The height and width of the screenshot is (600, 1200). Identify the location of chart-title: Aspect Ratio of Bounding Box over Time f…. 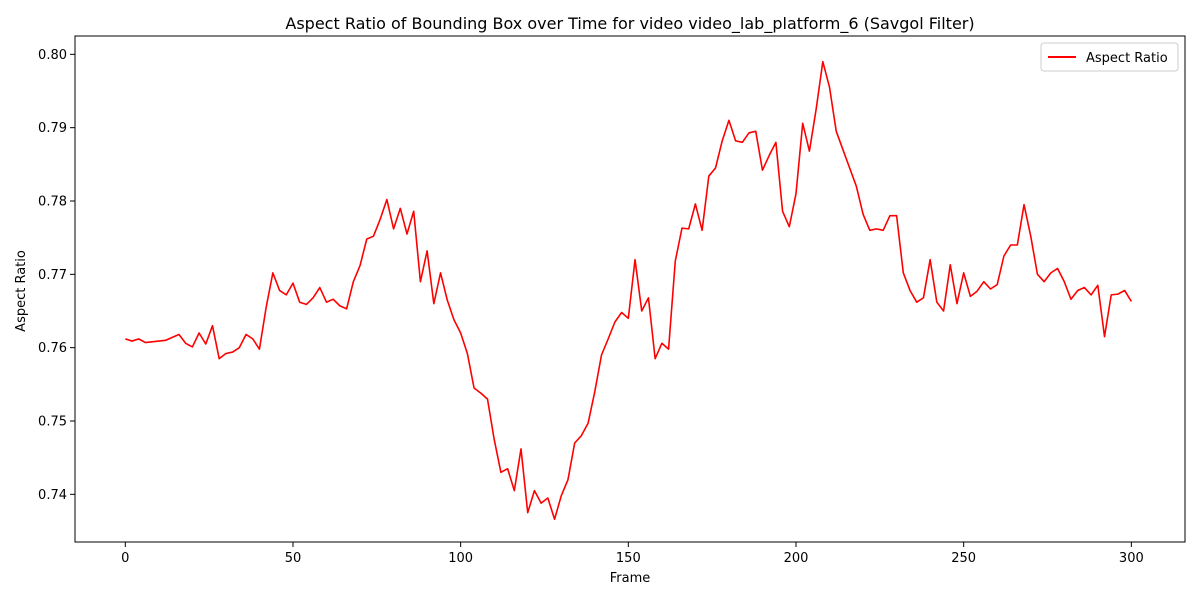
(629, 24).